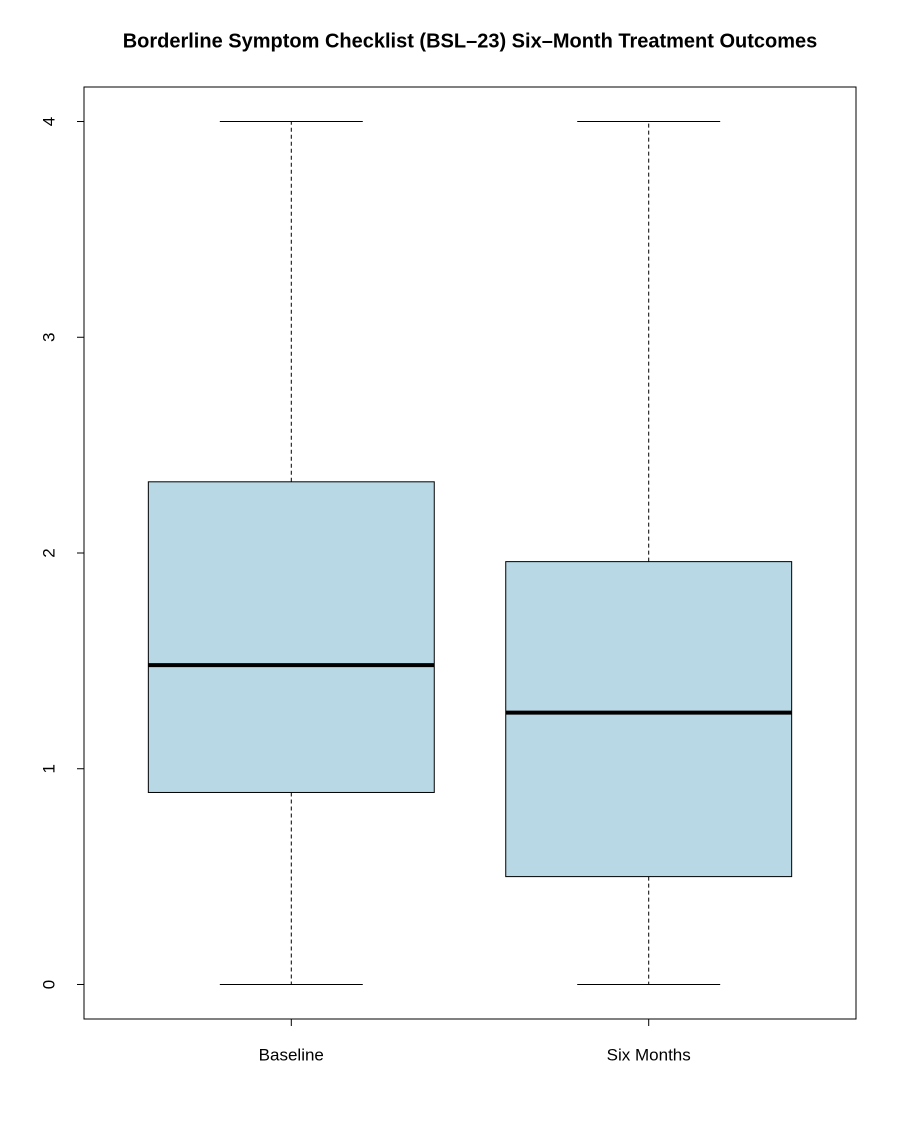  What do you see at coordinates (48, 337) in the screenshot?
I see `y-tick-label: 3` at bounding box center [48, 337].